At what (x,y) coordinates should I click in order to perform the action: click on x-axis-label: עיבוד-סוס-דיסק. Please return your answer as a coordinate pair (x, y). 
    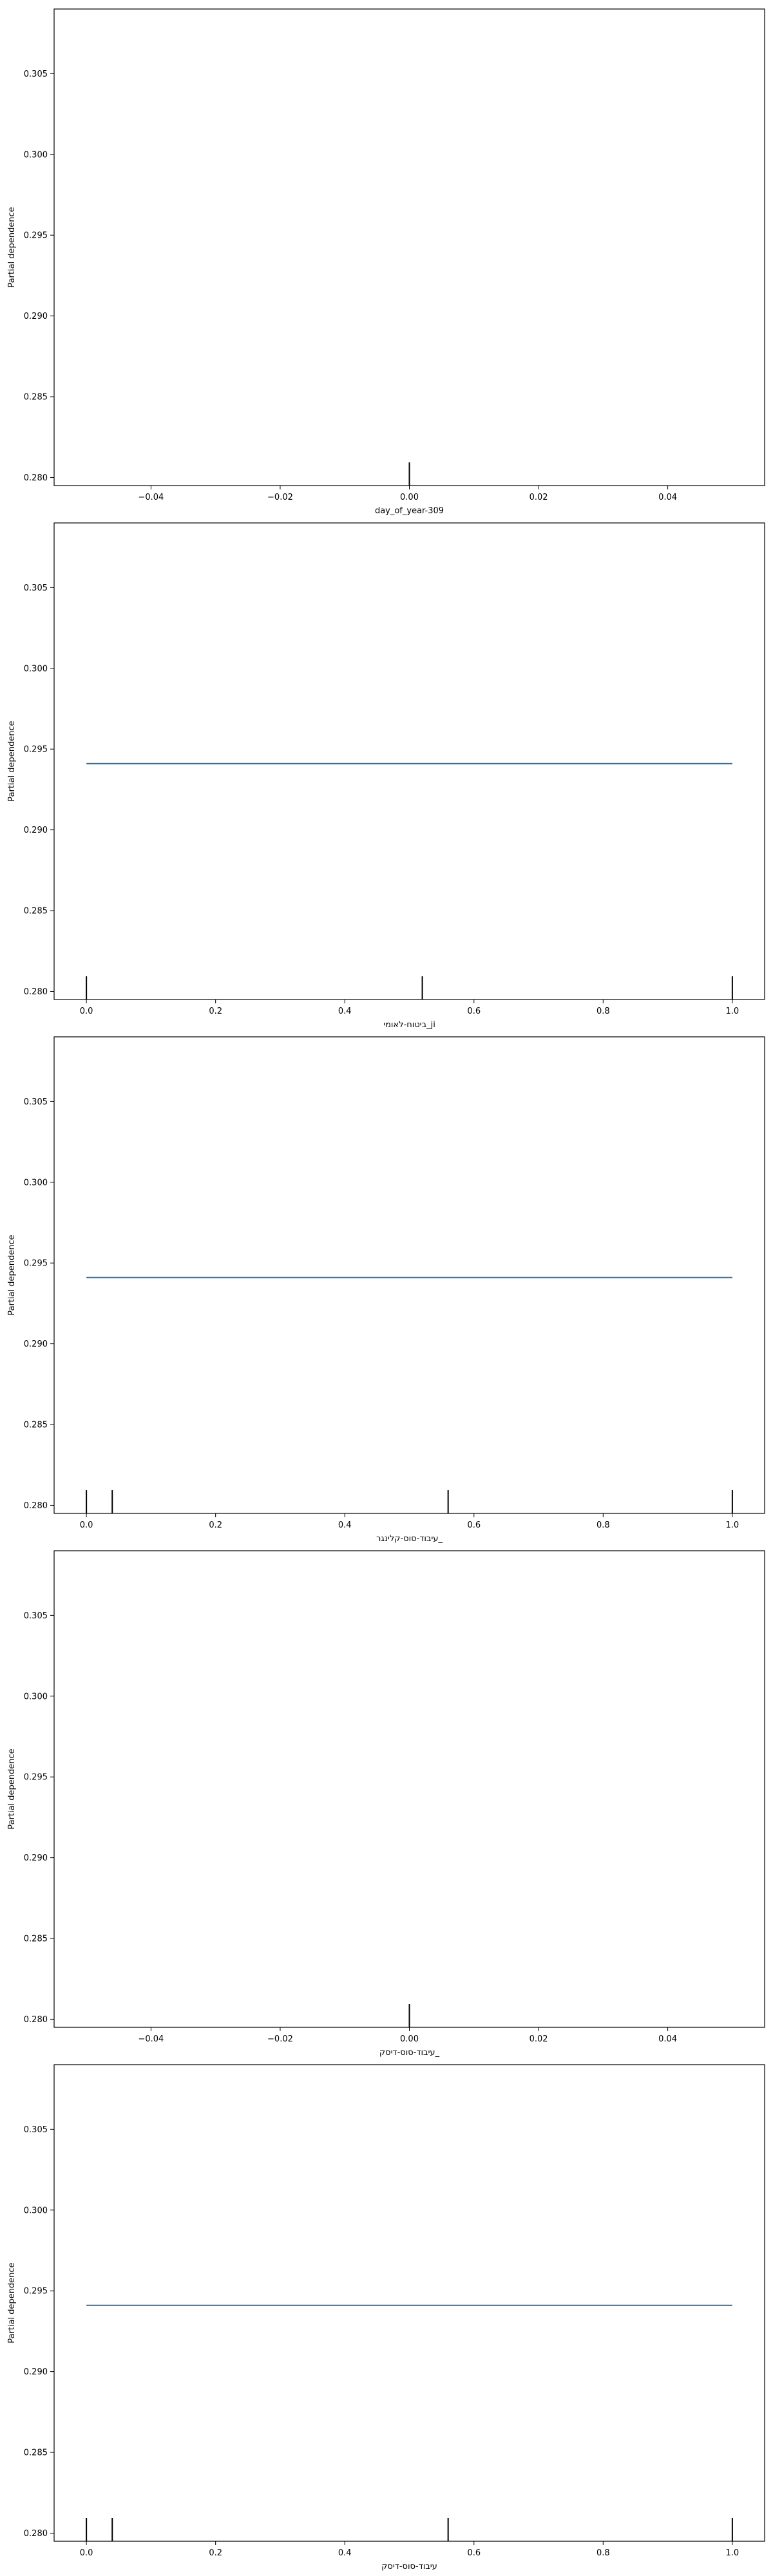
    Looking at the image, I should click on (409, 2566).